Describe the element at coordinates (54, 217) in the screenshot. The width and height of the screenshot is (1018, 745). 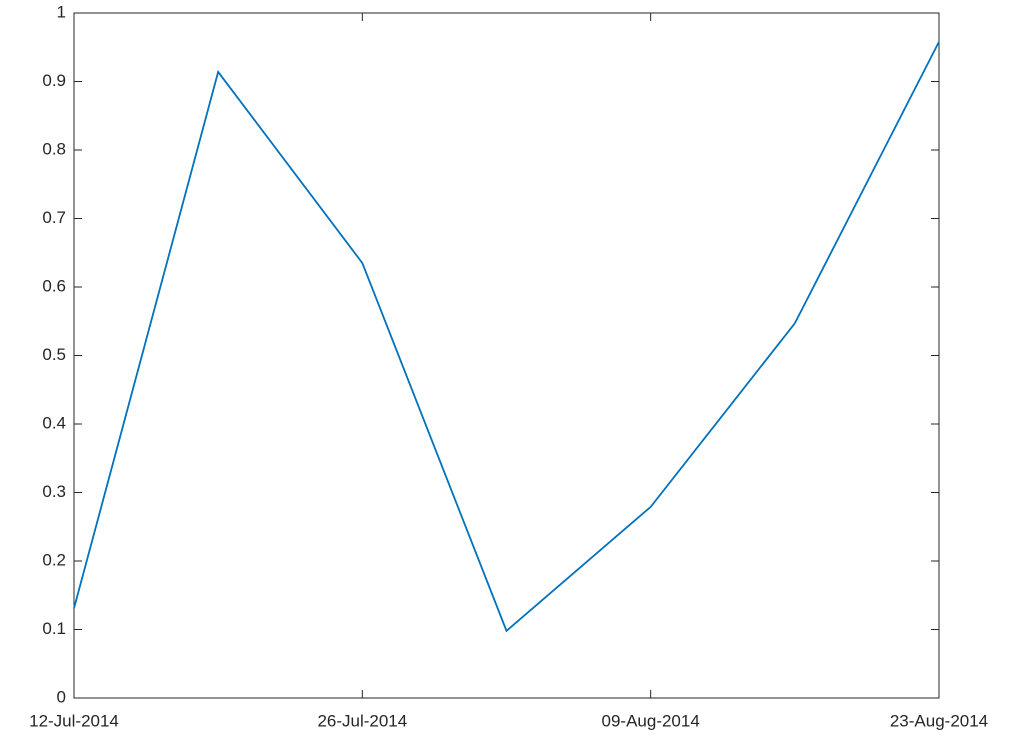
I see `y-tick-label: 0.7` at that location.